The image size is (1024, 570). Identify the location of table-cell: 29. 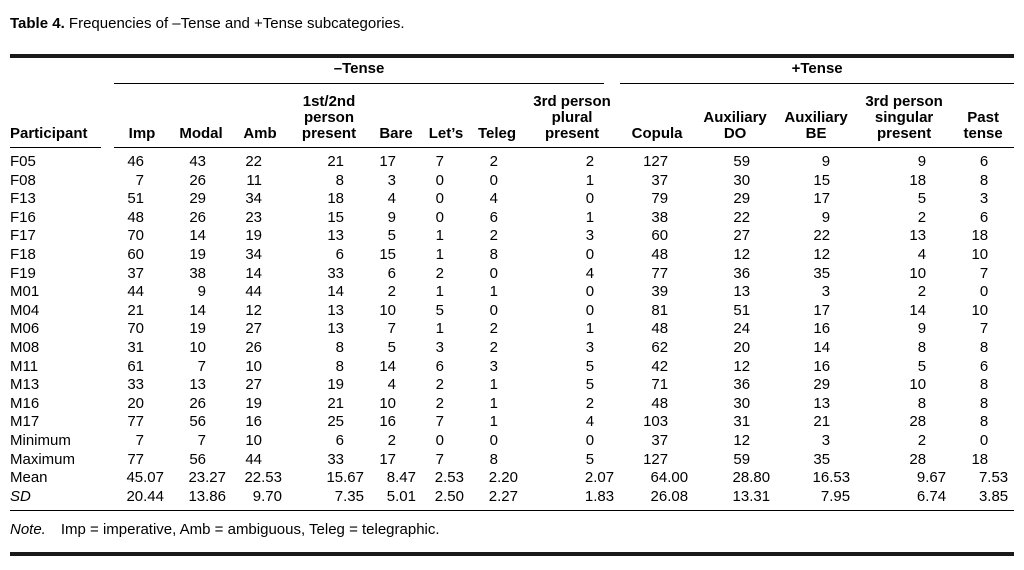
(197, 199).